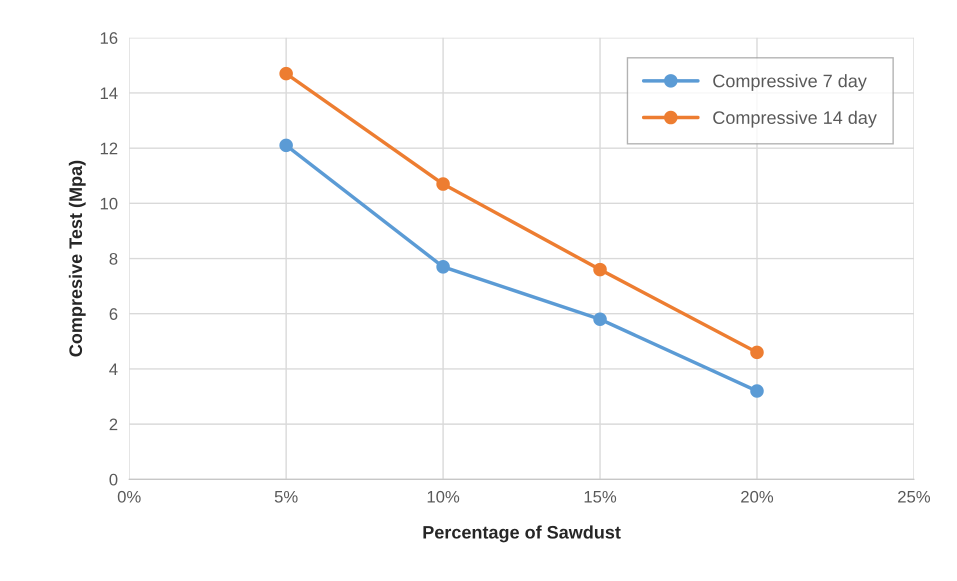 The image size is (957, 581). I want to click on y-axis-title: Compresive Test (Mpa), so click(77, 258).